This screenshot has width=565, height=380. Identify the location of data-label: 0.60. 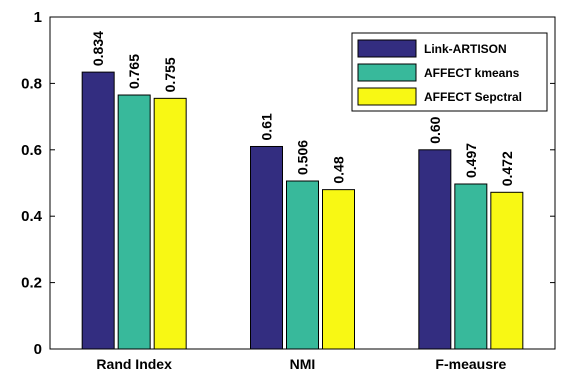
(435, 129).